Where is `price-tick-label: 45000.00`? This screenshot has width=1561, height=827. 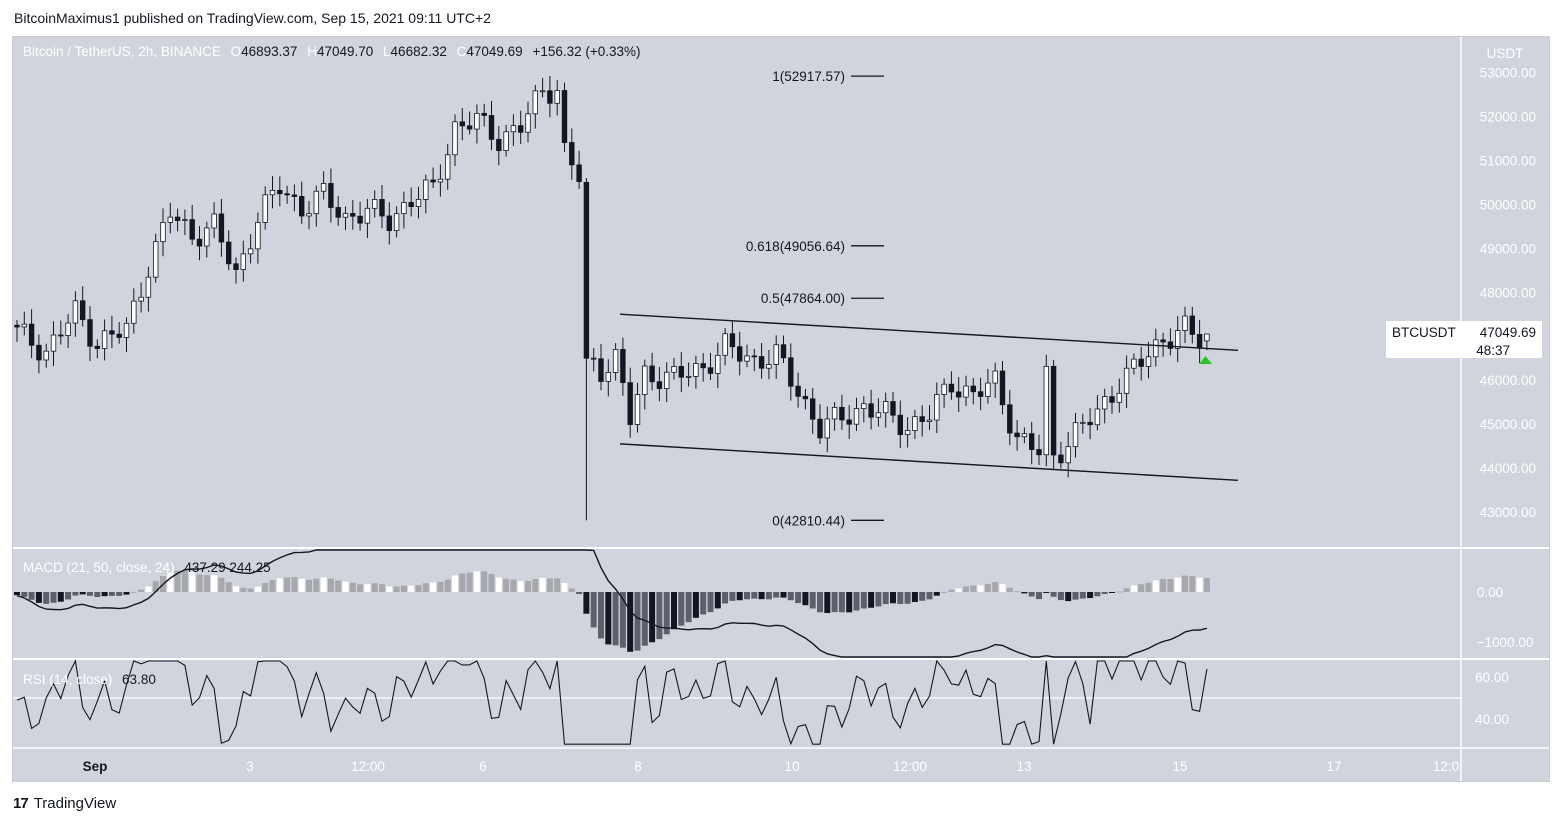
price-tick-label: 45000.00 is located at coordinates (1508, 424).